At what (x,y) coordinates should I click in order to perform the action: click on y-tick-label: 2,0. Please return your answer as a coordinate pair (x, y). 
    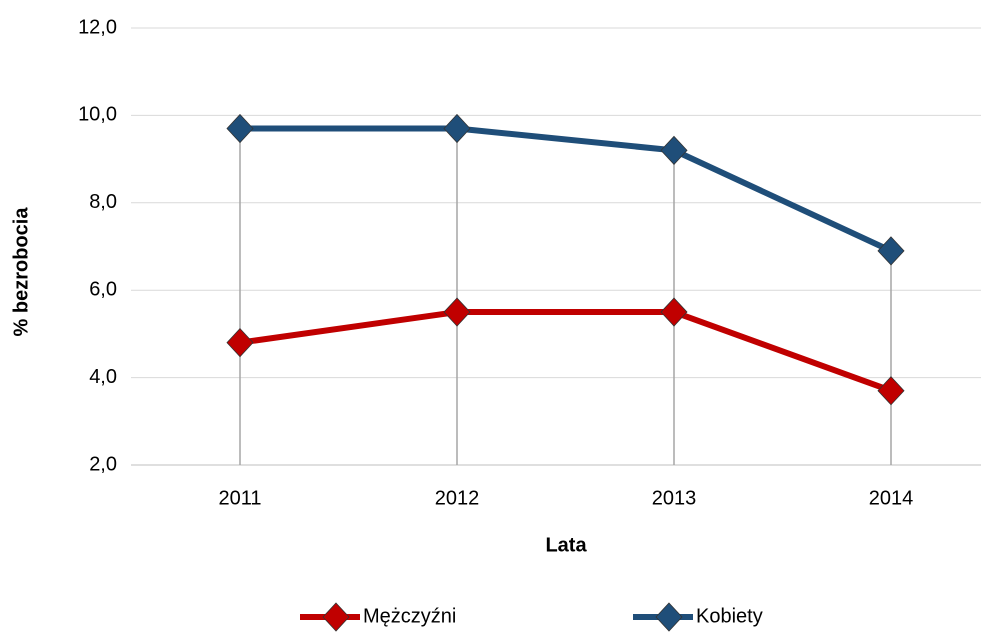
    Looking at the image, I should click on (103, 464).